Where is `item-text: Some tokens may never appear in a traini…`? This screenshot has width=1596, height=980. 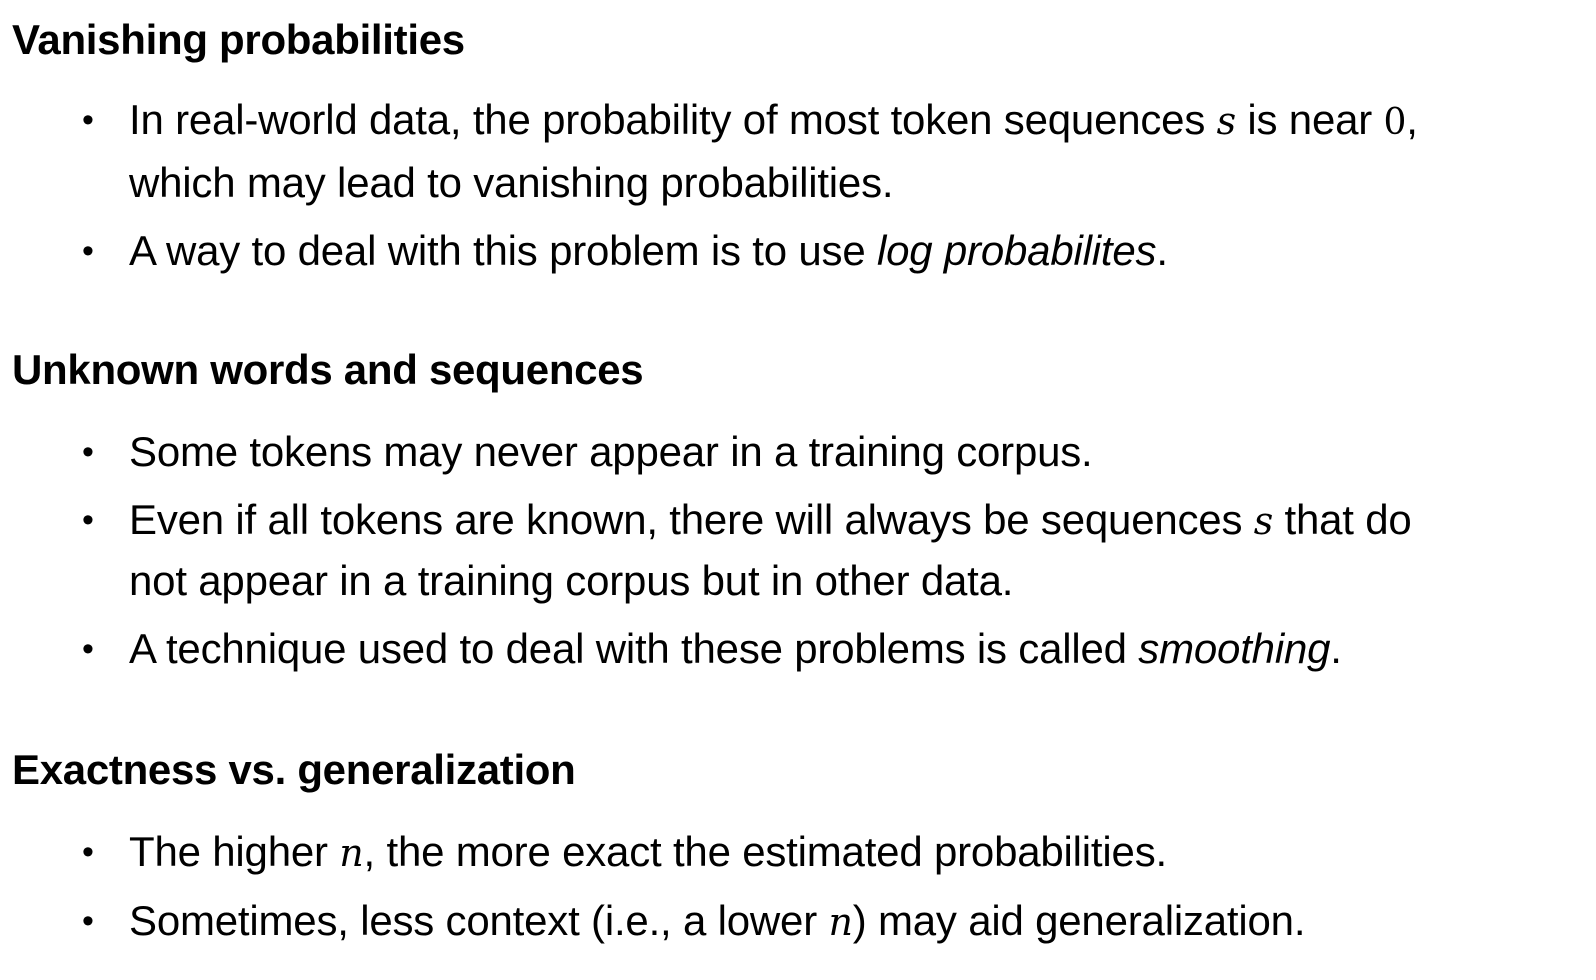
item-text: Some tokens may never appear in a traini… is located at coordinates (611, 451).